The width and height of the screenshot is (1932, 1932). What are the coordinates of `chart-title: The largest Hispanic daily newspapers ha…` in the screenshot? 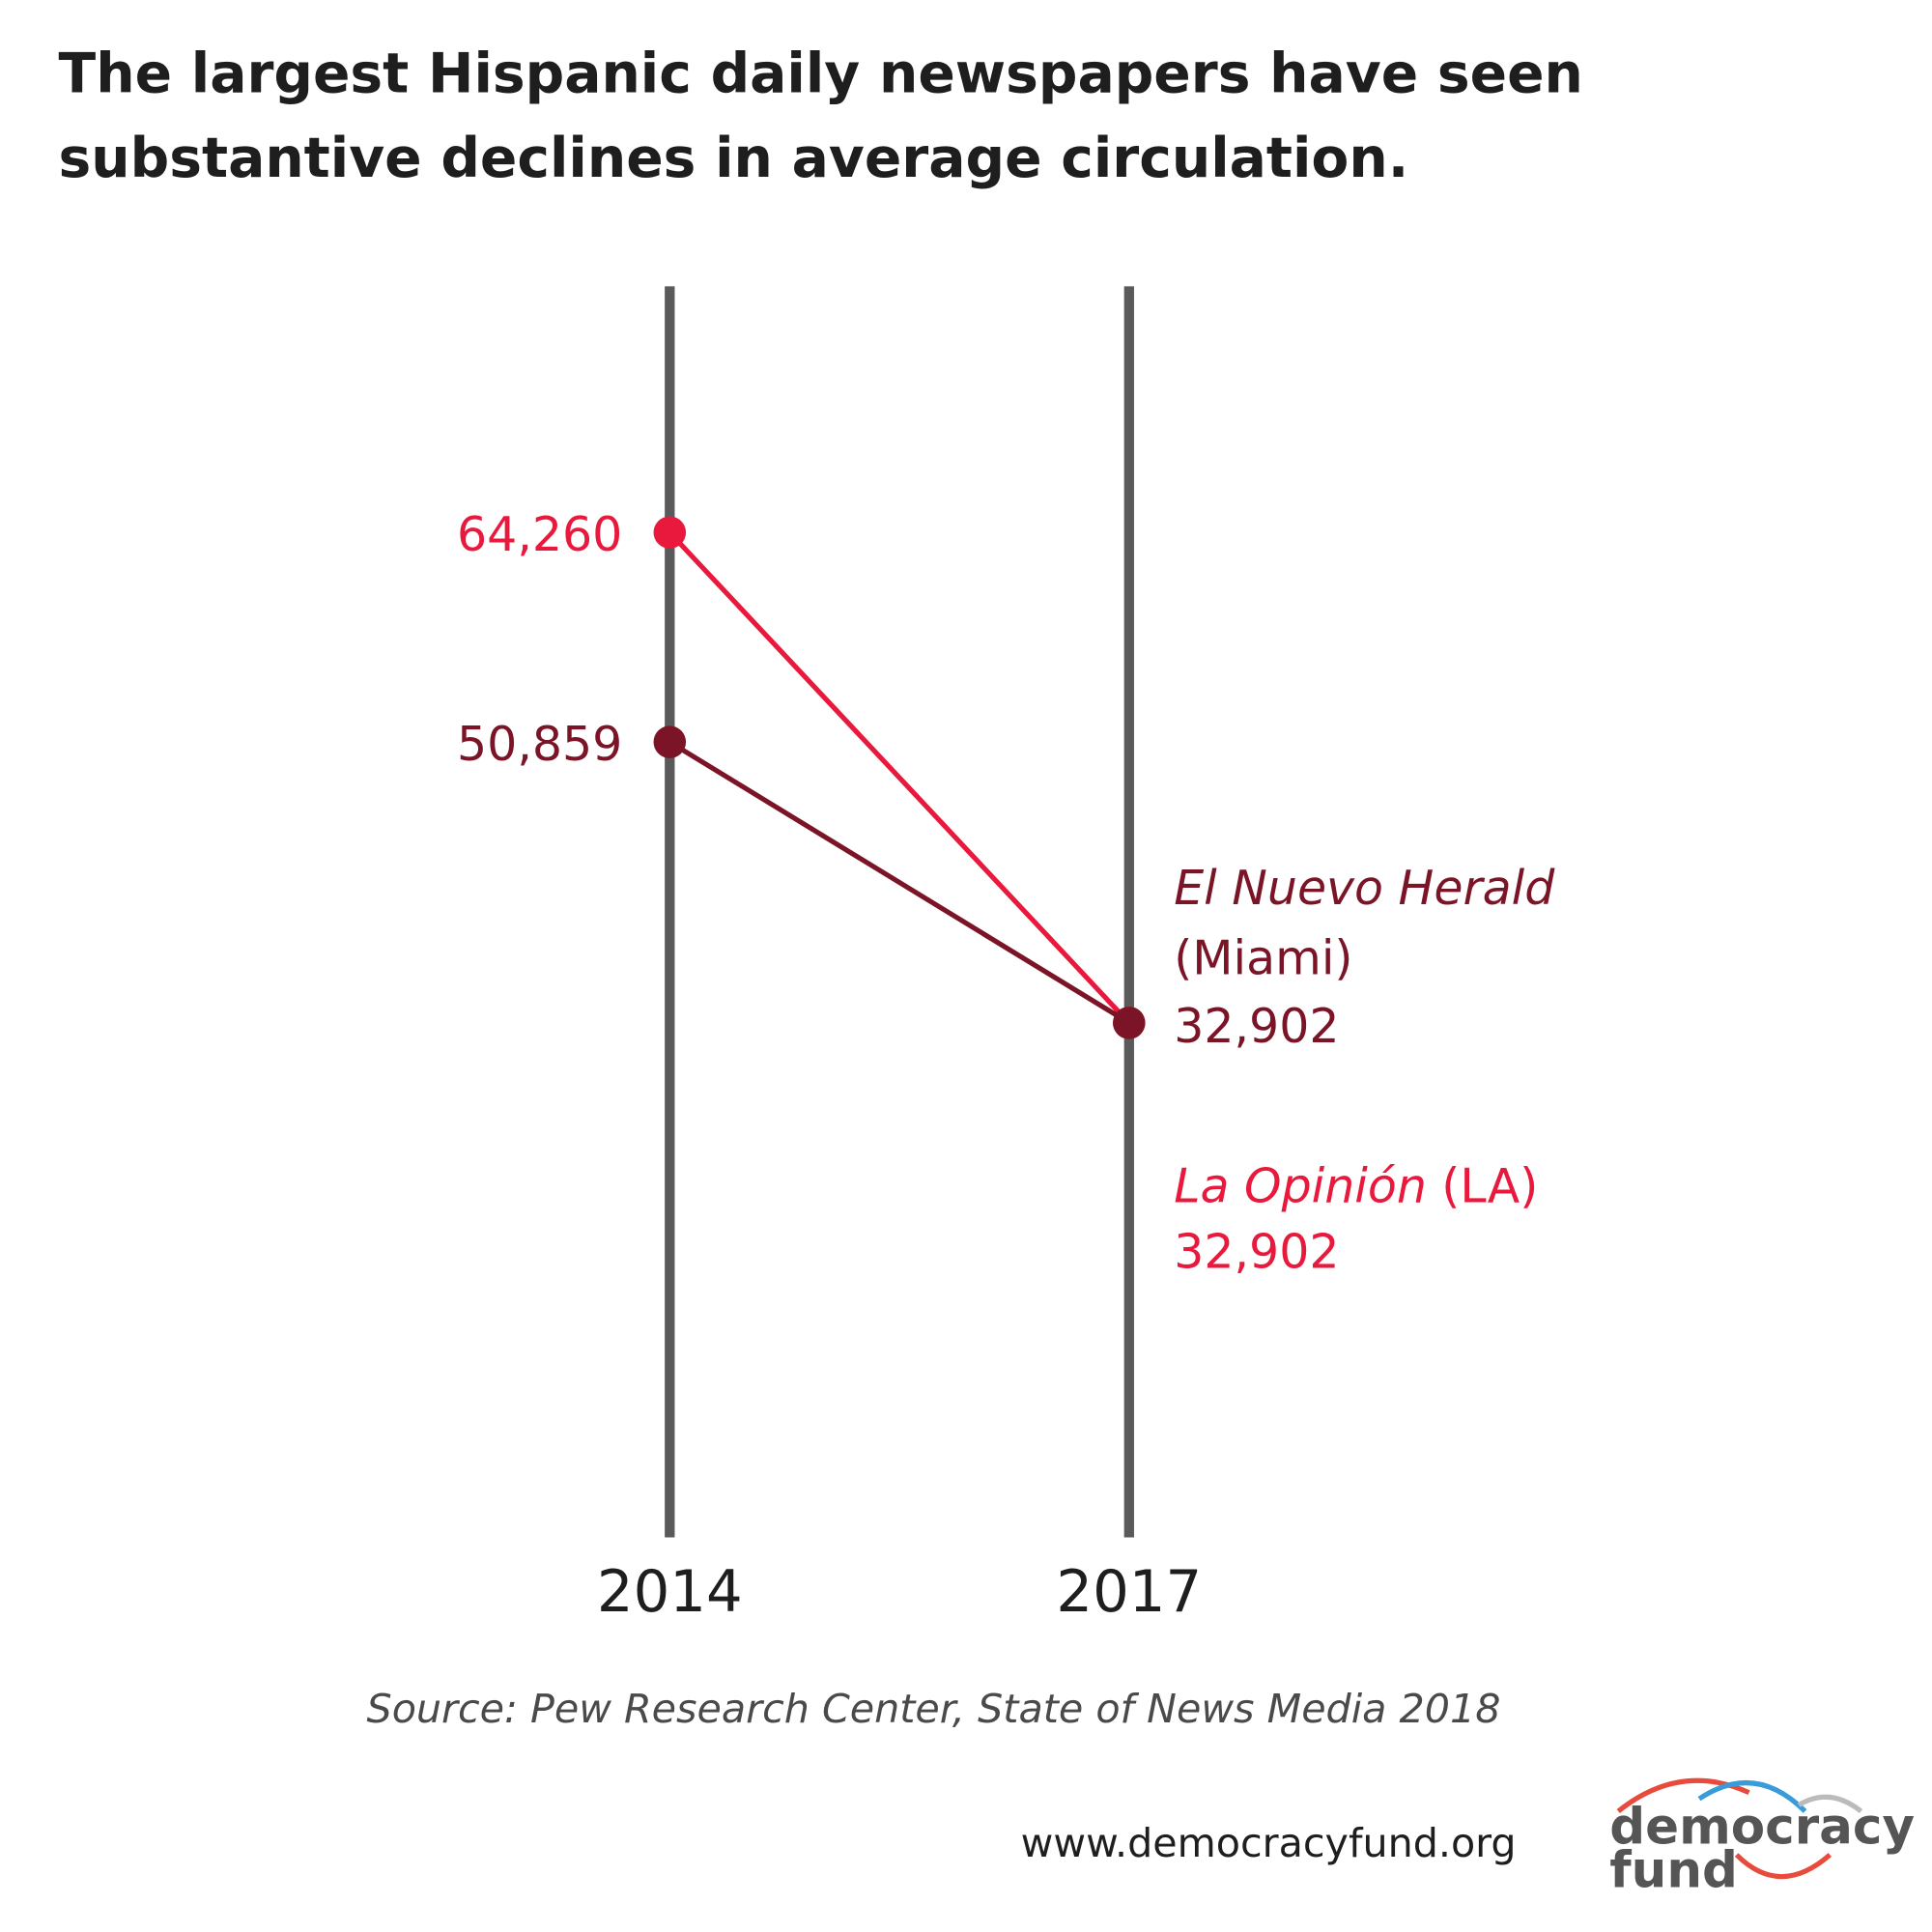 It's located at (821, 74).